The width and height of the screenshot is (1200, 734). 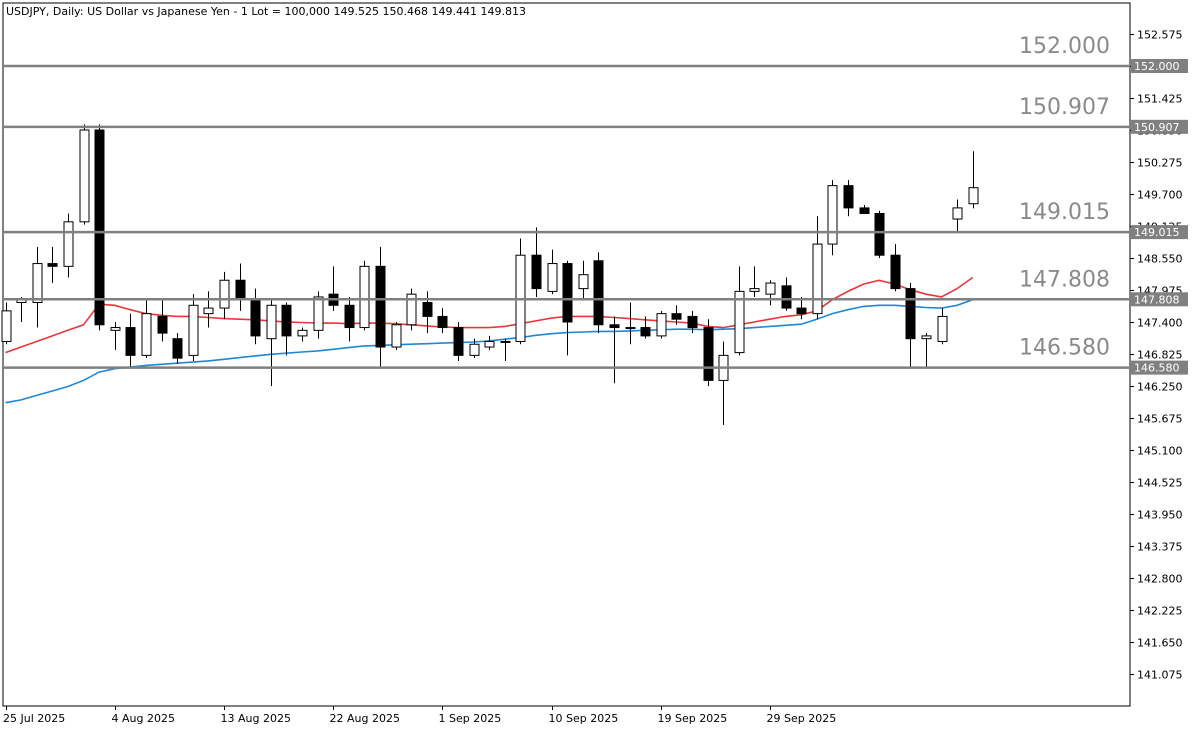 I want to click on level-label: 150.907, so click(x=1064, y=107).